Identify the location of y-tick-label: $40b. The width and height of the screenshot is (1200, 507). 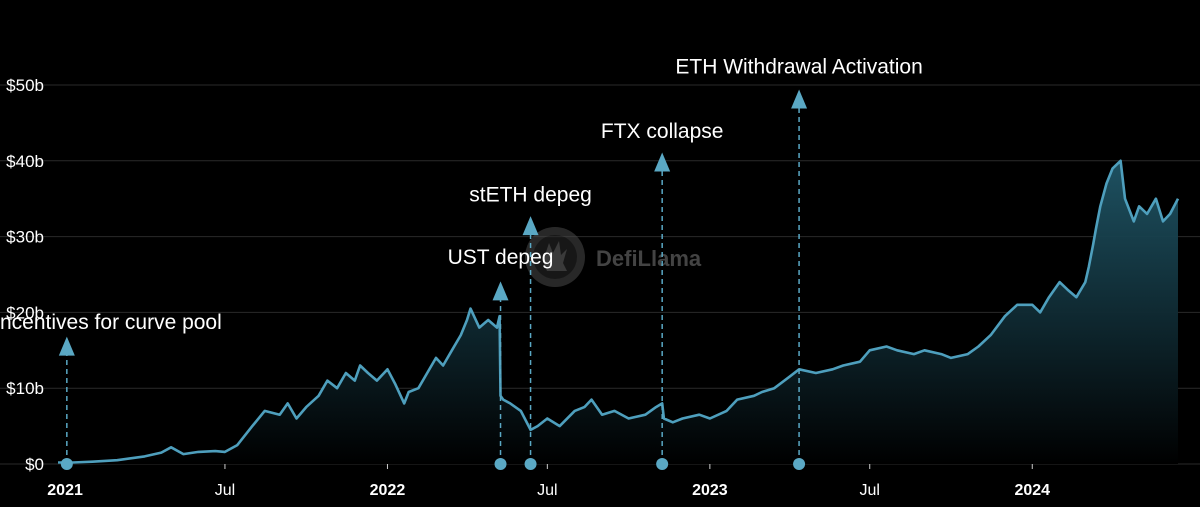
(25, 161).